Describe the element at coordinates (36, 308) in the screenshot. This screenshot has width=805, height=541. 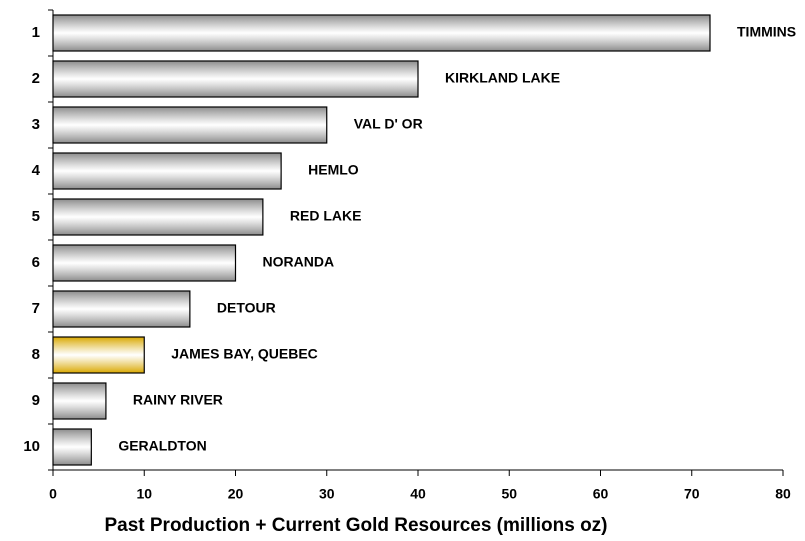
I see `y-tick-label: 7` at that location.